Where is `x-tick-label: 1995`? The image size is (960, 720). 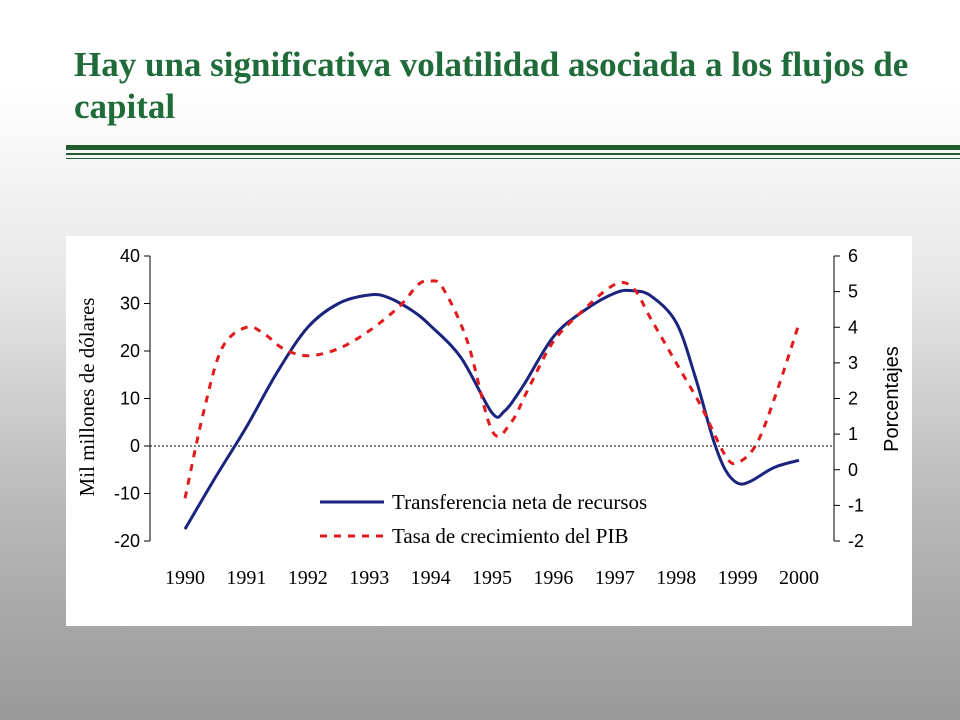 x-tick-label: 1995 is located at coordinates (492, 578).